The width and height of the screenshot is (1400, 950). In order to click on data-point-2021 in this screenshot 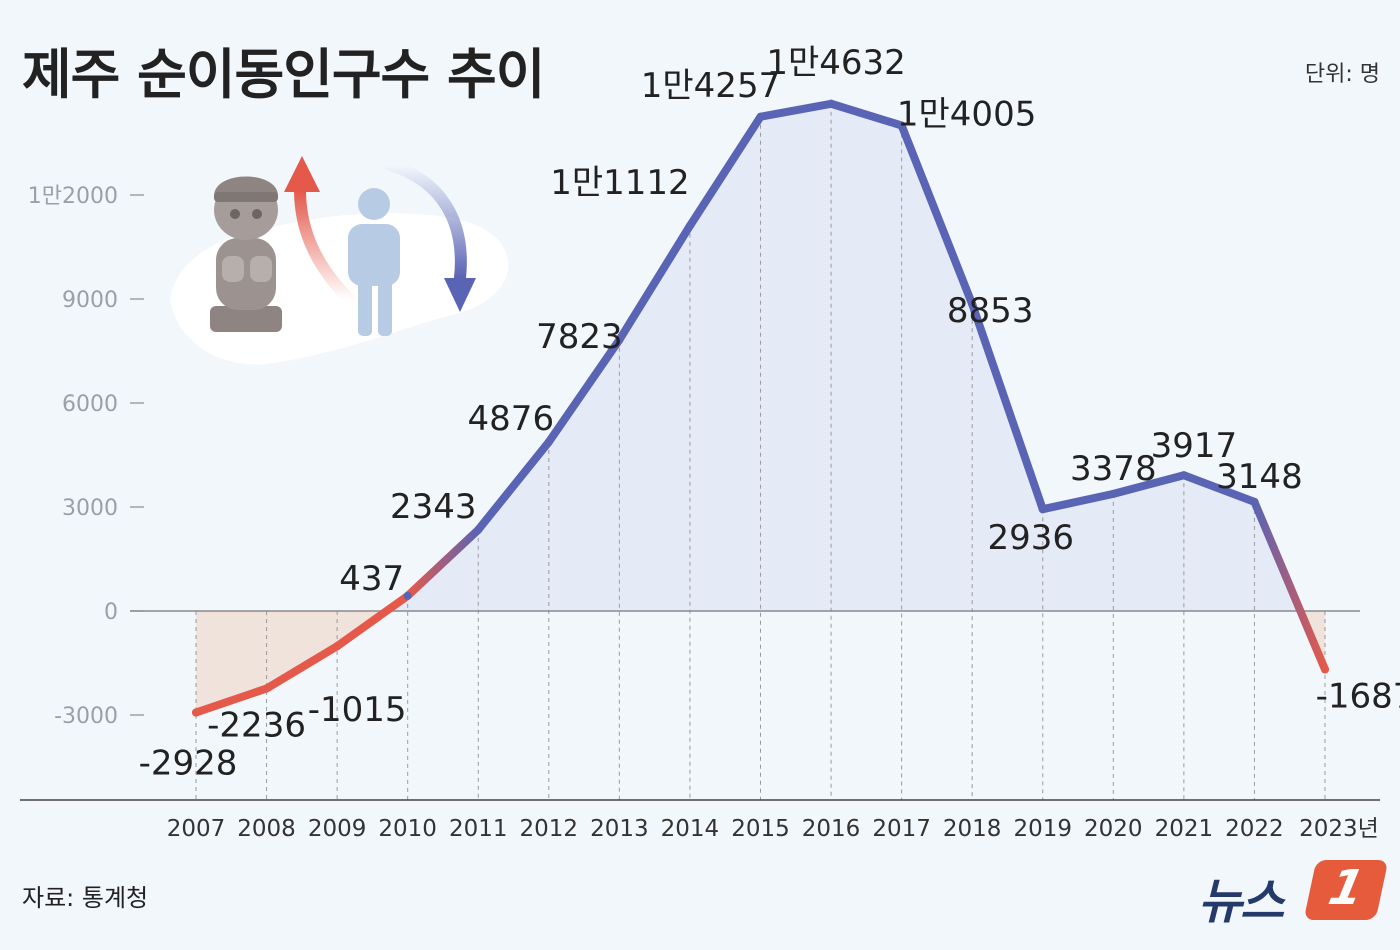, I will do `click(1183, 475)`.